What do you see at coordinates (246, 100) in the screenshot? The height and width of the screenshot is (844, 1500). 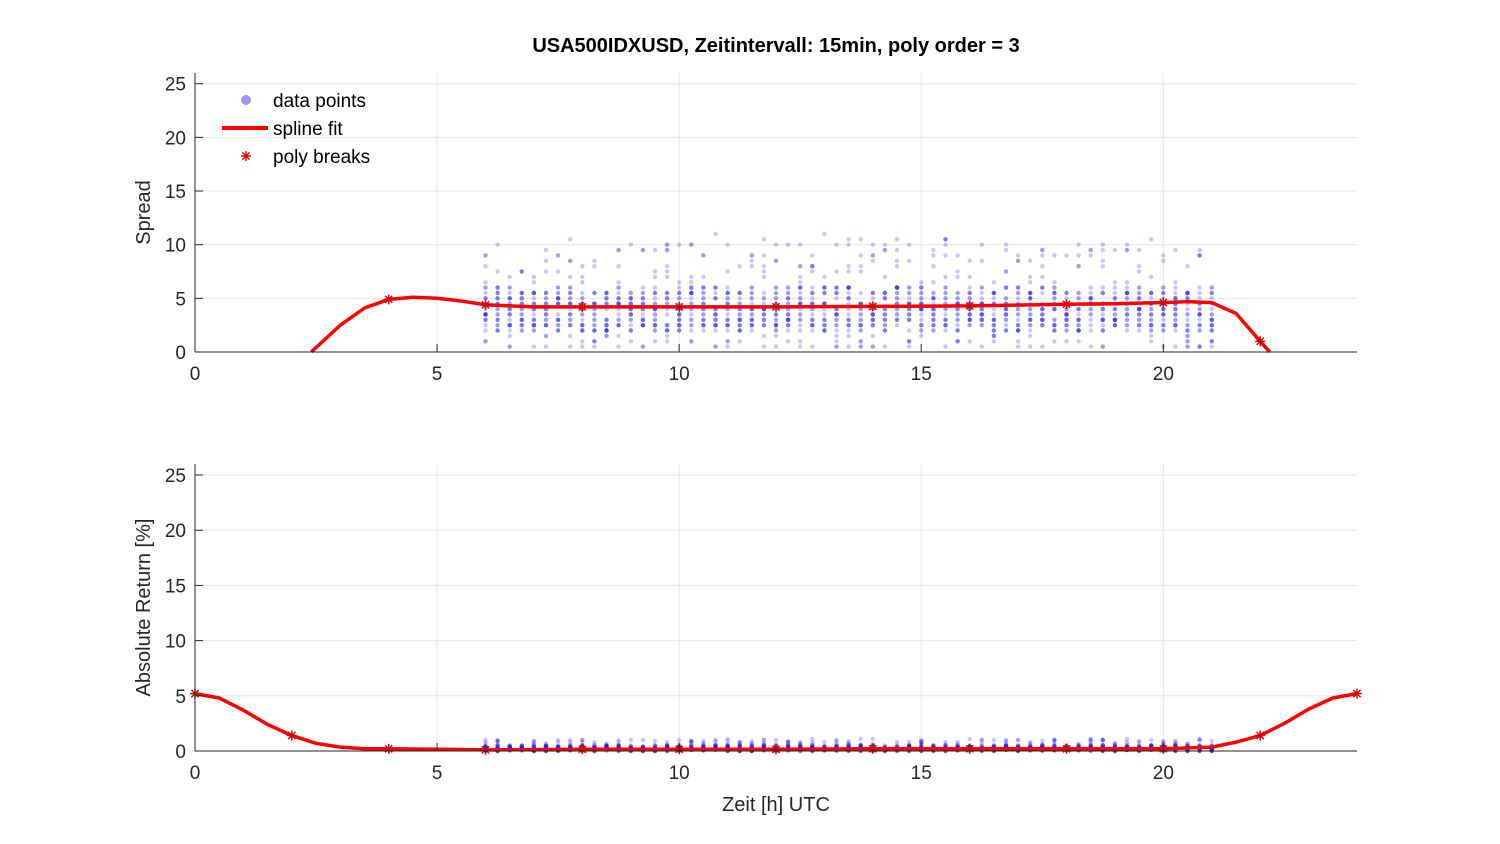 I see `legend-data-points-marker` at bounding box center [246, 100].